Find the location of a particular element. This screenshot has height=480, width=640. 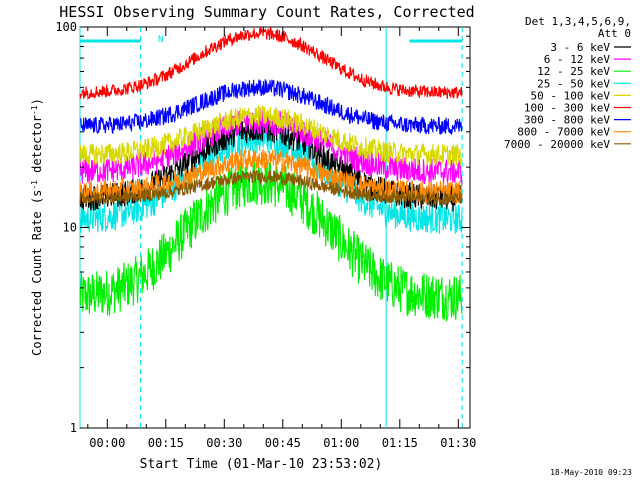

legend-label: 50 - 100 keV is located at coordinates (571, 95).